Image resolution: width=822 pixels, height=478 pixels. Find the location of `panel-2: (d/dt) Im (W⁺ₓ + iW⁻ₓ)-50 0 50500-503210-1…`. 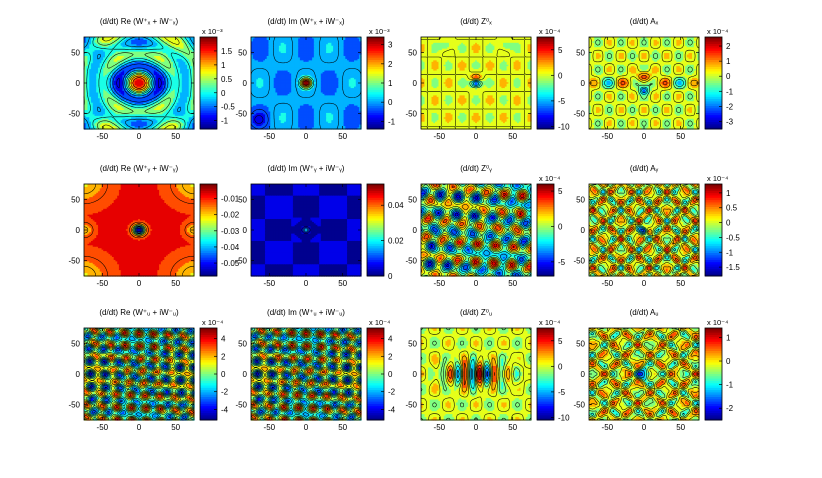

panel-2: (d/dt) Im (W⁺ₓ + iW⁻ₓ)-50 0 50500-503210-1… is located at coordinates (315, 79).